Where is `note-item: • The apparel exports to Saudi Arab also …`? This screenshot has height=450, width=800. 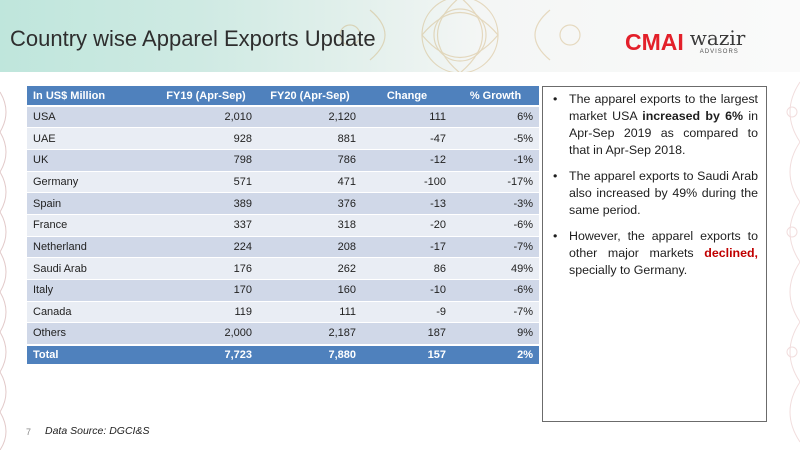
note-item: • The apparel exports to Saudi Arab also … is located at coordinates (654, 193).